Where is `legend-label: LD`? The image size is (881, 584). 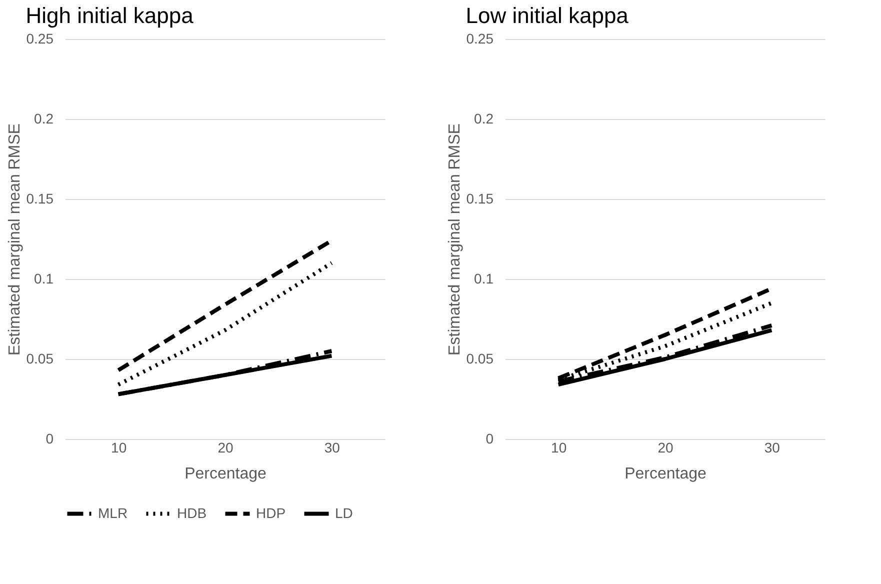
legend-label: LD is located at coordinates (344, 512).